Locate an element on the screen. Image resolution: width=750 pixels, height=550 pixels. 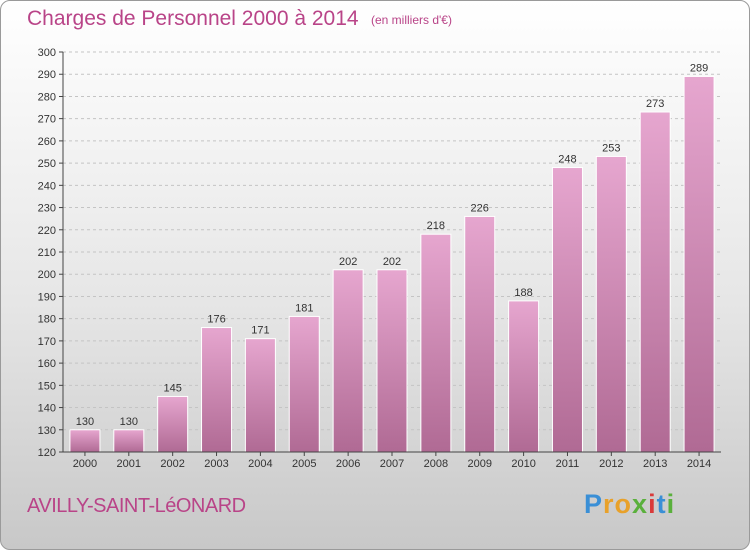
value-label: 226 is located at coordinates (480, 208).